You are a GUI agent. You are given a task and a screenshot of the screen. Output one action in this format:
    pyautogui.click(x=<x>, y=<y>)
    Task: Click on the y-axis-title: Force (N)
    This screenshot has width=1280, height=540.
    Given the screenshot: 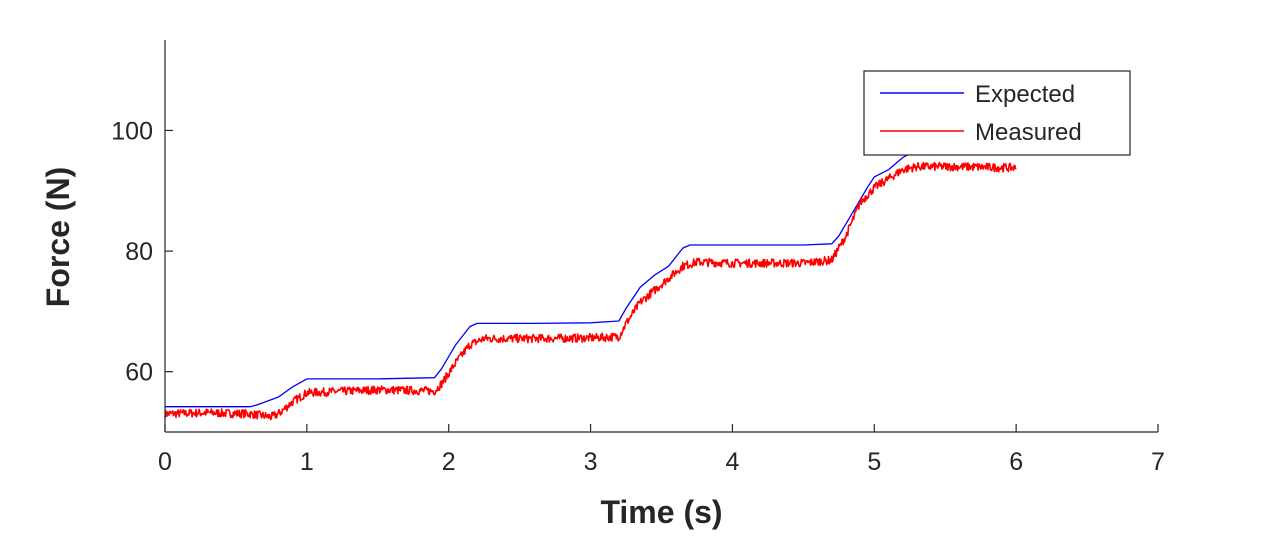 What is the action you would take?
    pyautogui.click(x=58, y=237)
    